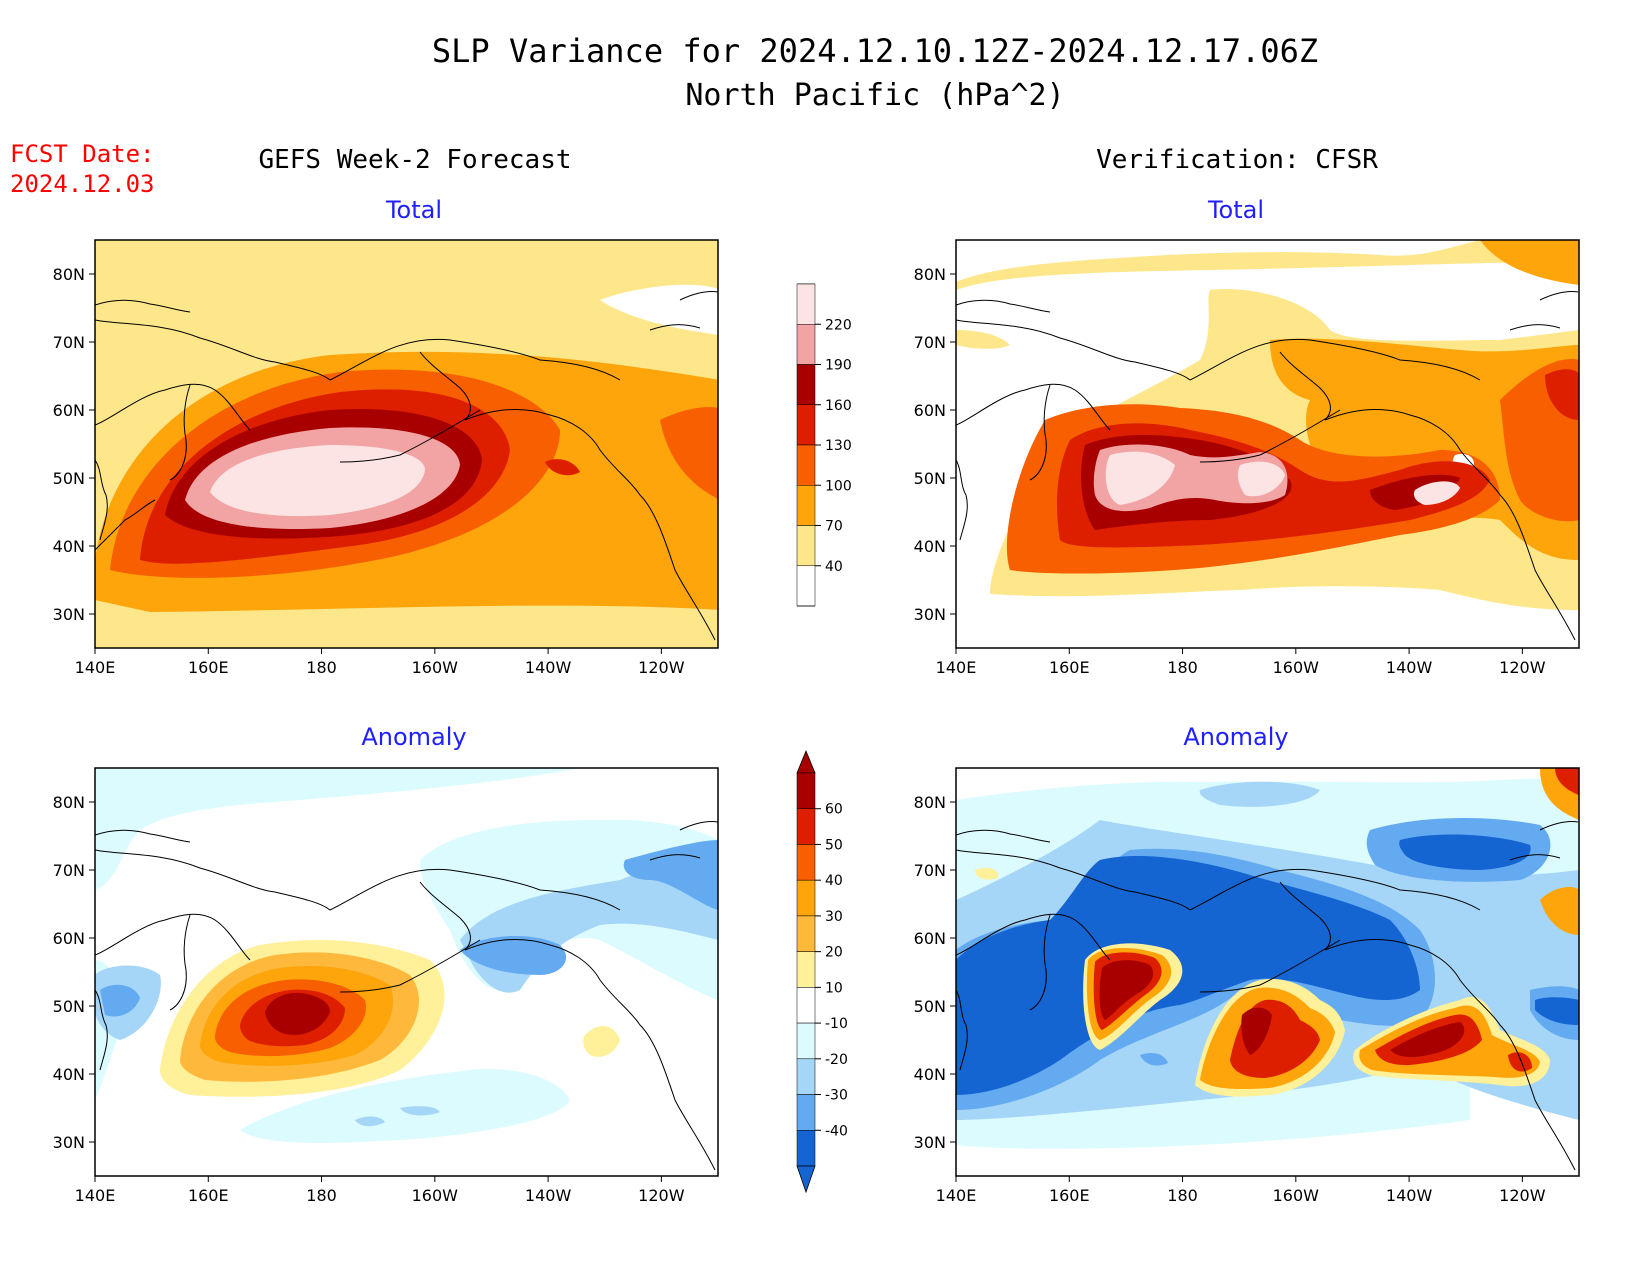  I want to click on colorbar-label: 190, so click(838, 366).